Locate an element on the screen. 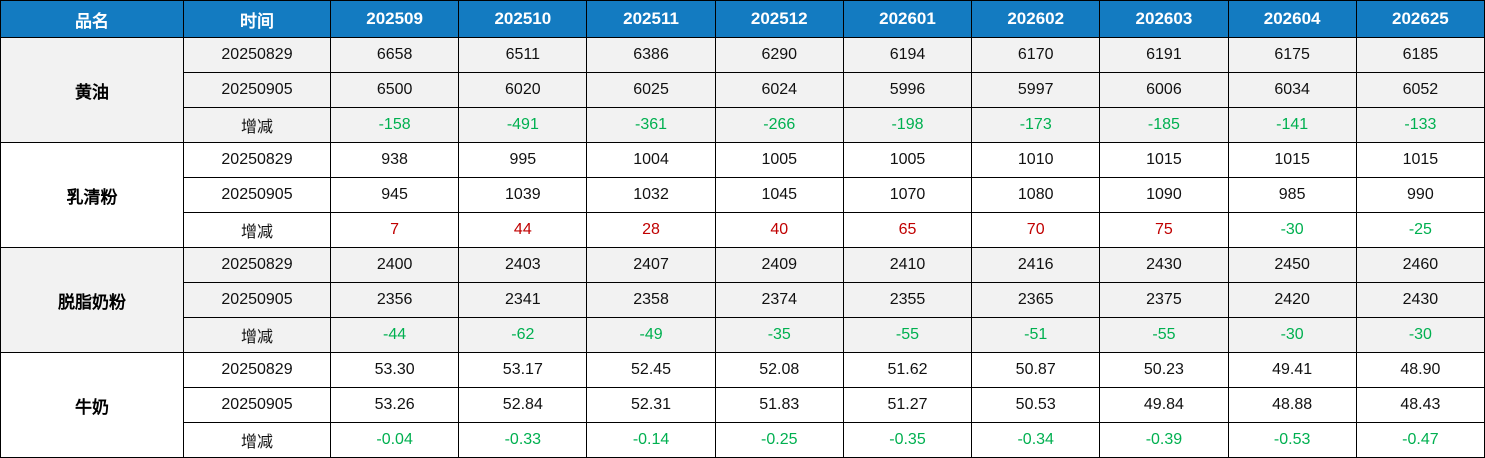 Image resolution: width=1485 pixels, height=458 pixels. price-value-cell: 6175 is located at coordinates (1292, 55).